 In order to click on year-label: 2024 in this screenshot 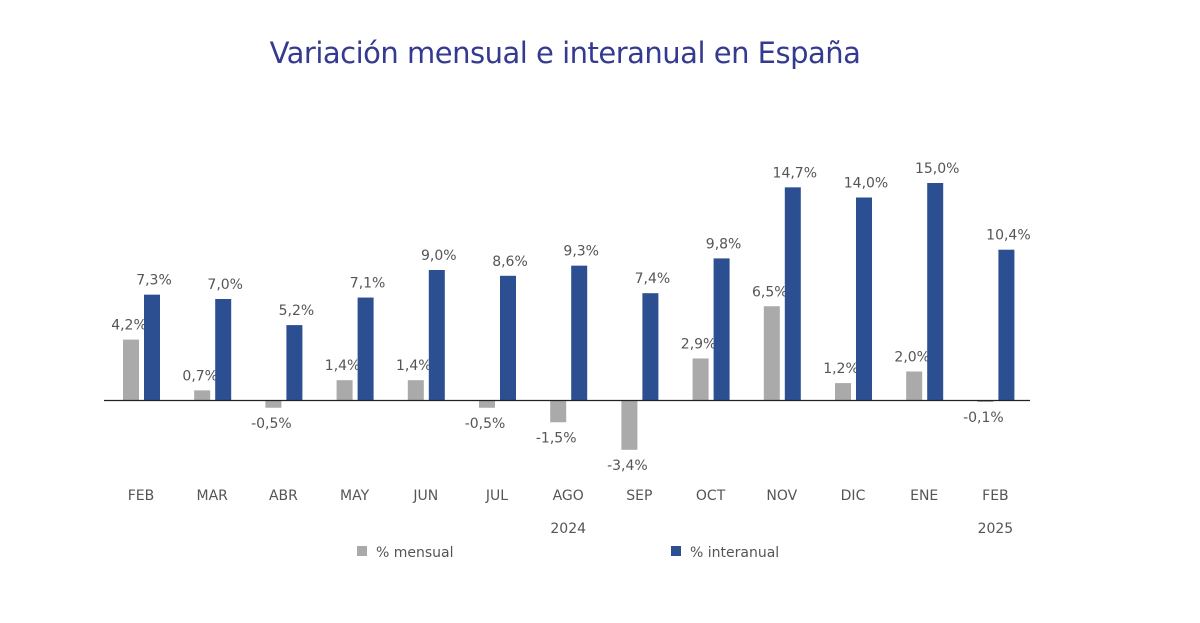, I will do `click(568, 529)`.